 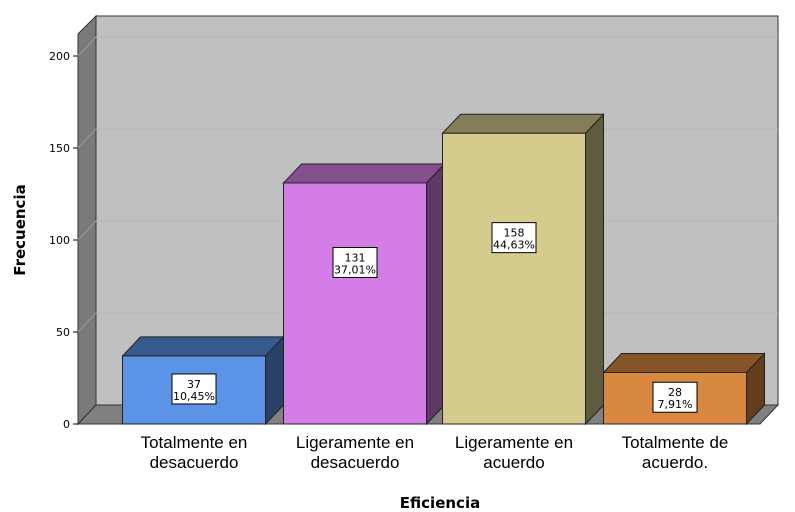 What do you see at coordinates (59, 240) in the screenshot?
I see `y-tick-label: 100` at bounding box center [59, 240].